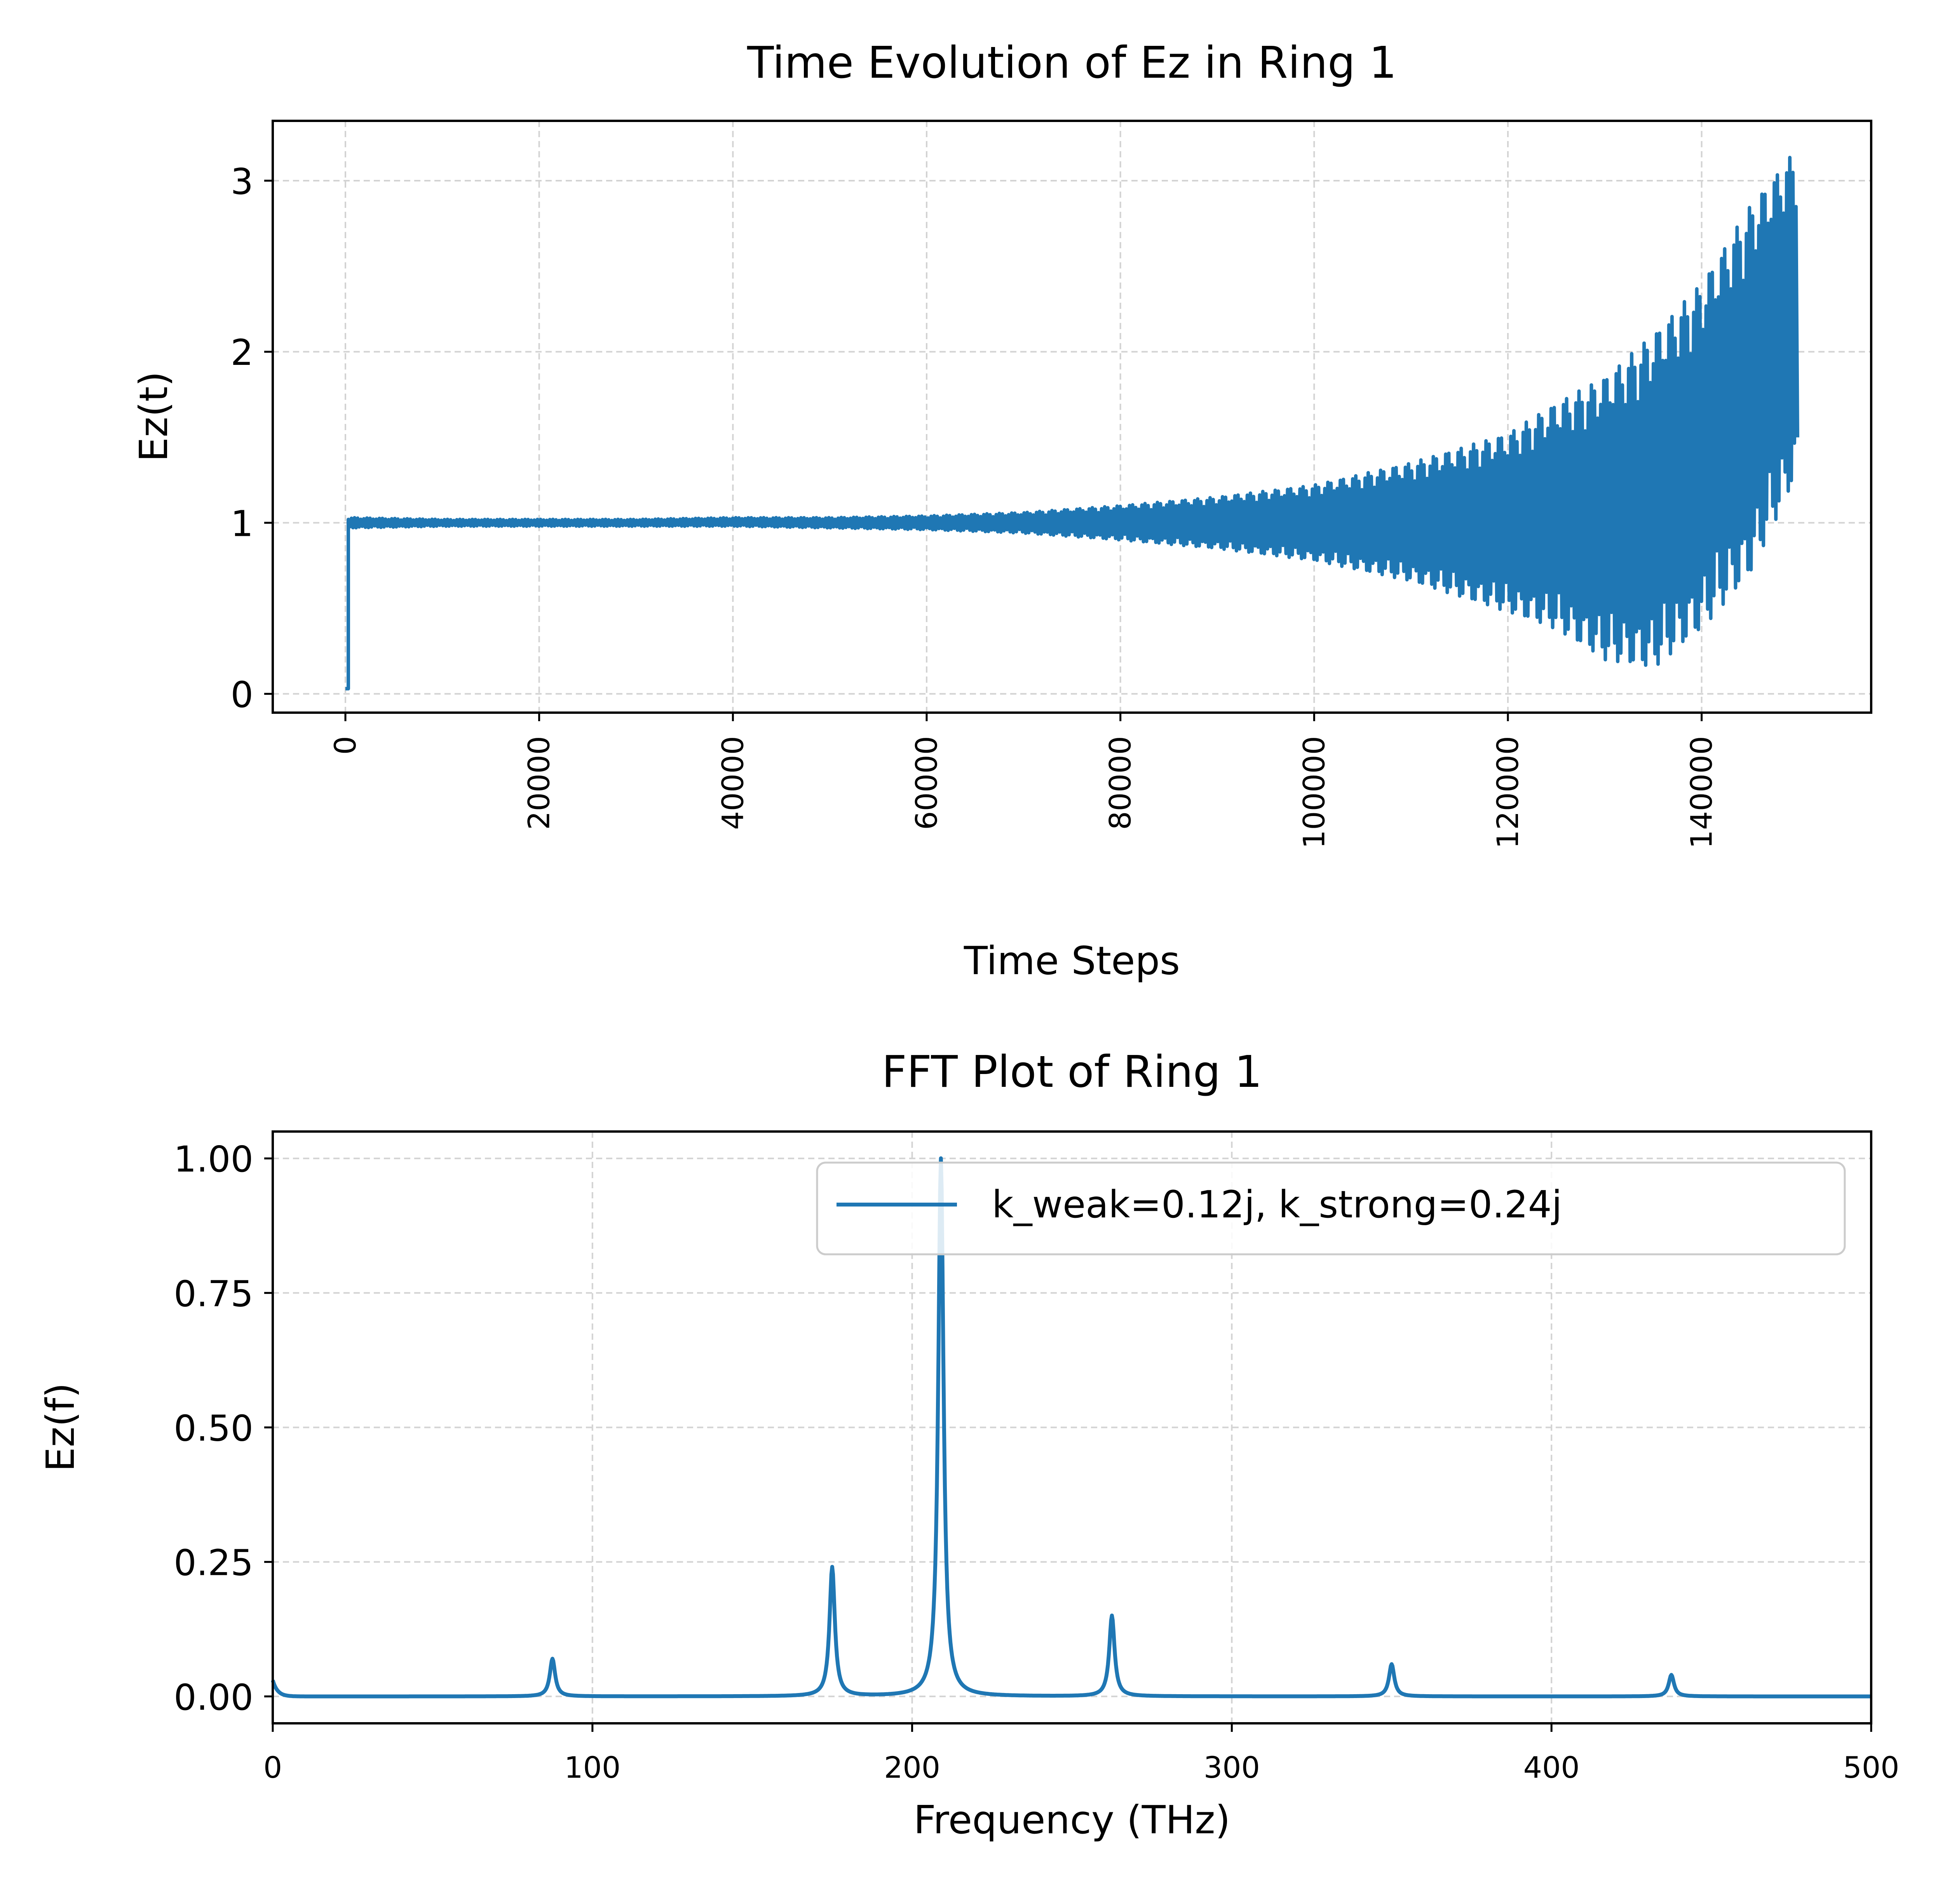 This screenshot has width=1938, height=1904. What do you see at coordinates (214, 1159) in the screenshot?
I see `y-tick-label: 1.00` at bounding box center [214, 1159].